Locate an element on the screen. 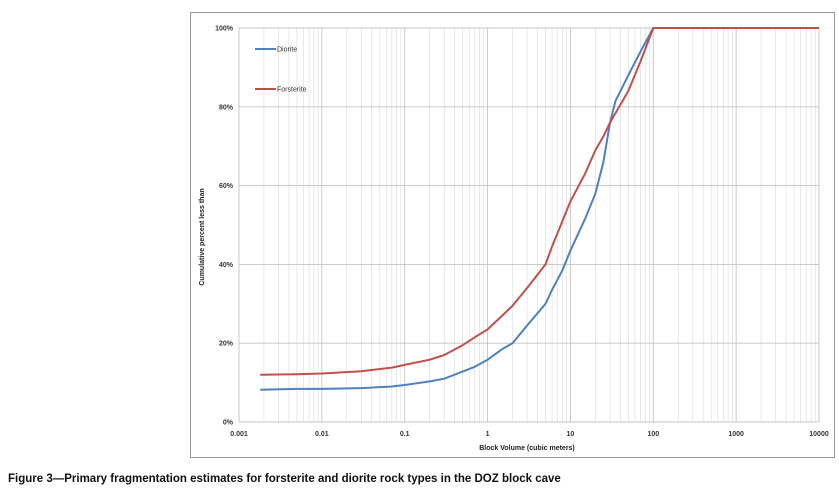 The image size is (839, 503). x-tick-label: 0.001 is located at coordinates (239, 434).